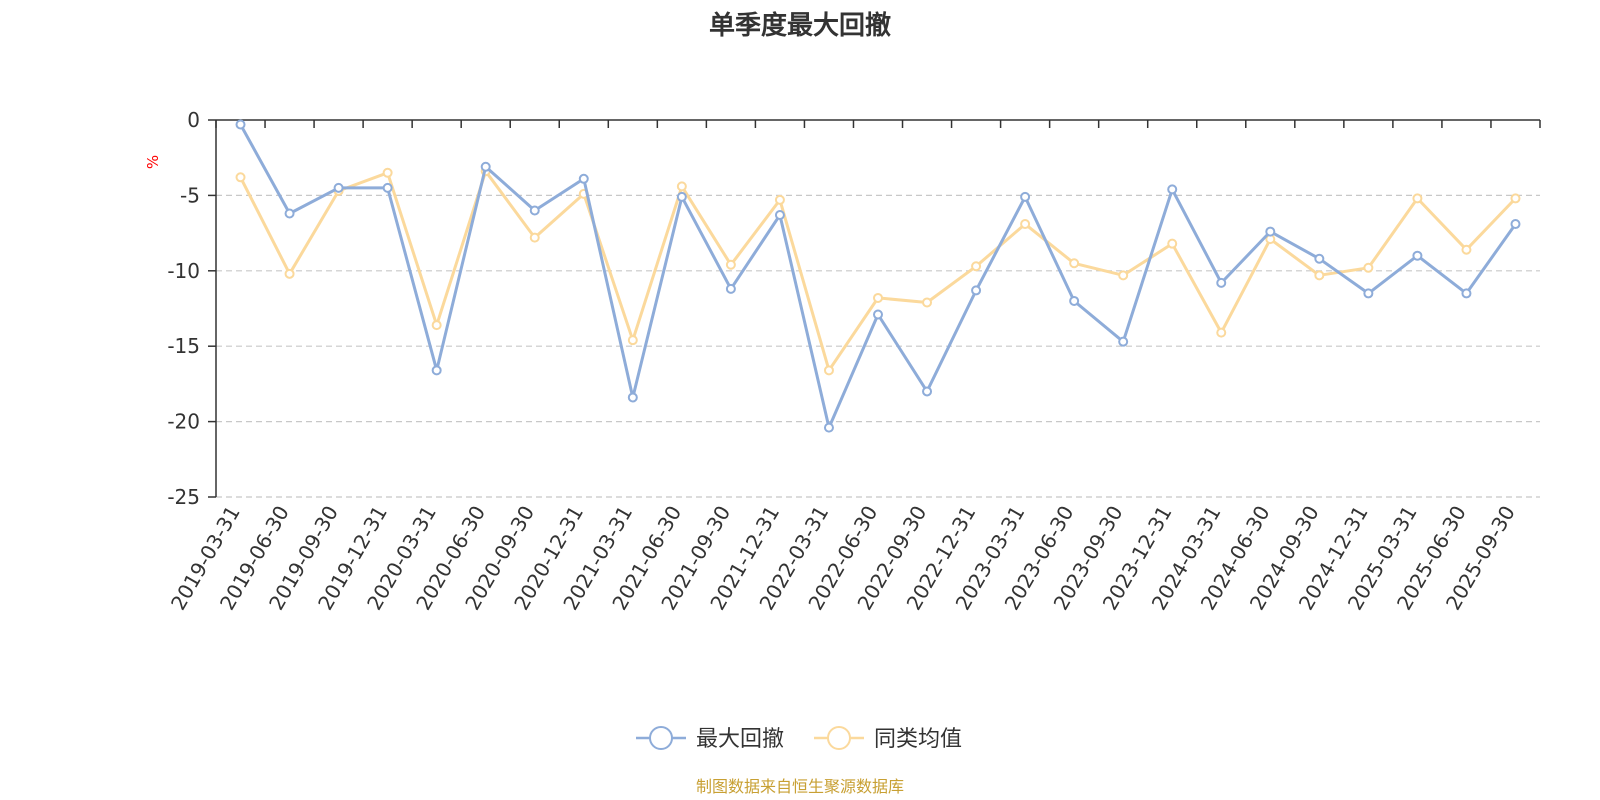 The image size is (1600, 800). Describe the element at coordinates (183, 271) in the screenshot. I see `y-tick-label: -10` at that location.